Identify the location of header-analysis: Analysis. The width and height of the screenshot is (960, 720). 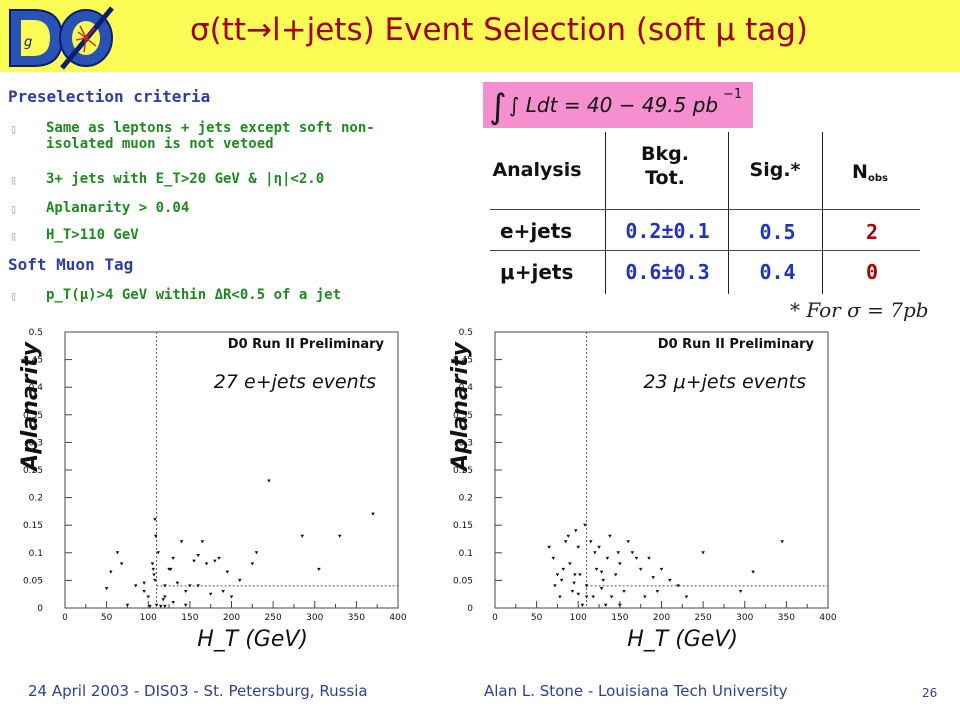
(537, 170).